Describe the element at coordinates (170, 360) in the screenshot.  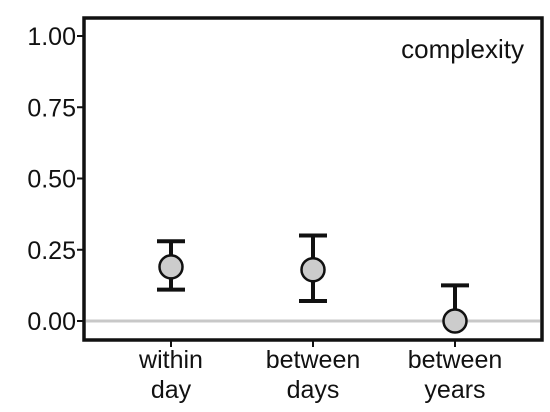
I see `category-label-0-line-0: within` at that location.